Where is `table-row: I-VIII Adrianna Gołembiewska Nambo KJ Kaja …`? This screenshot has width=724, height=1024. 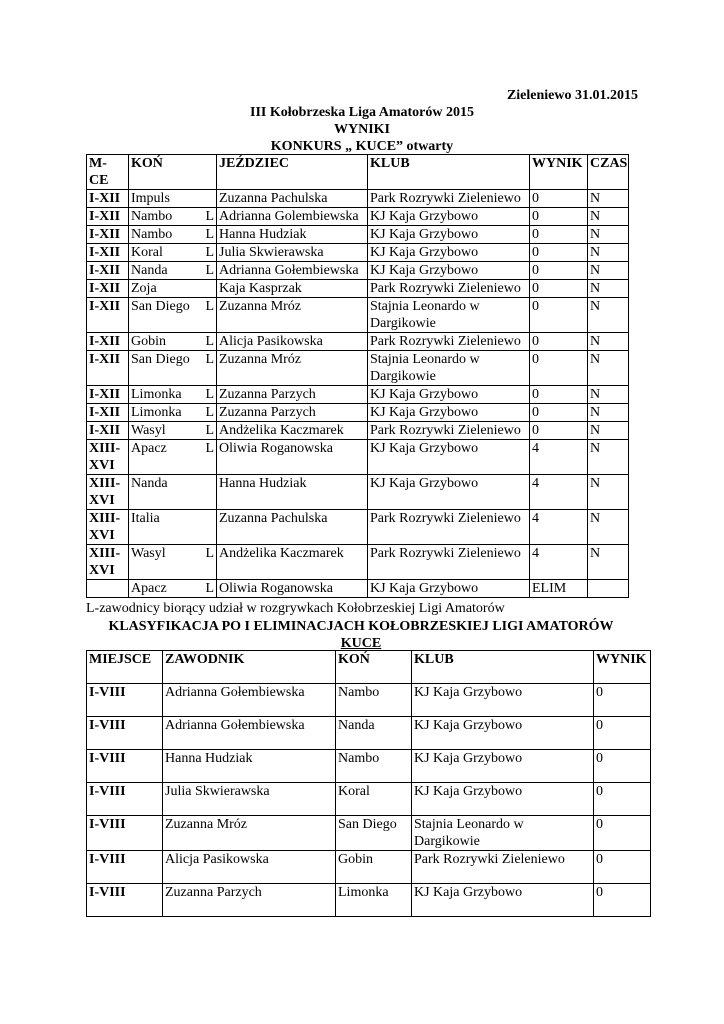
table-row: I-VIII Adrianna Gołembiewska Nambo KJ Kaja … is located at coordinates (368, 700).